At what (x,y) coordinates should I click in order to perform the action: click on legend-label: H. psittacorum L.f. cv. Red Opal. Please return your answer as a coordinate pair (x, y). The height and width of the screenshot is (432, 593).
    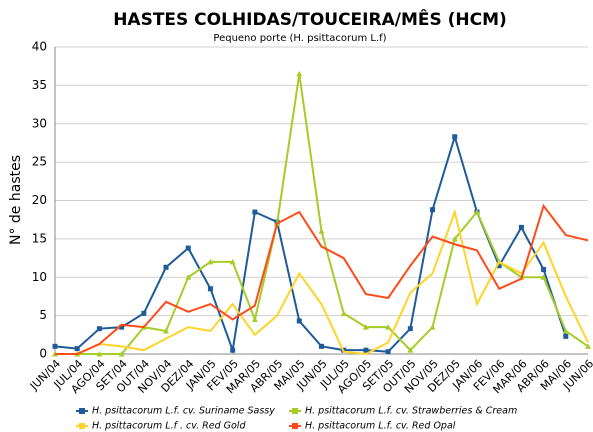
    Looking at the image, I should click on (380, 426).